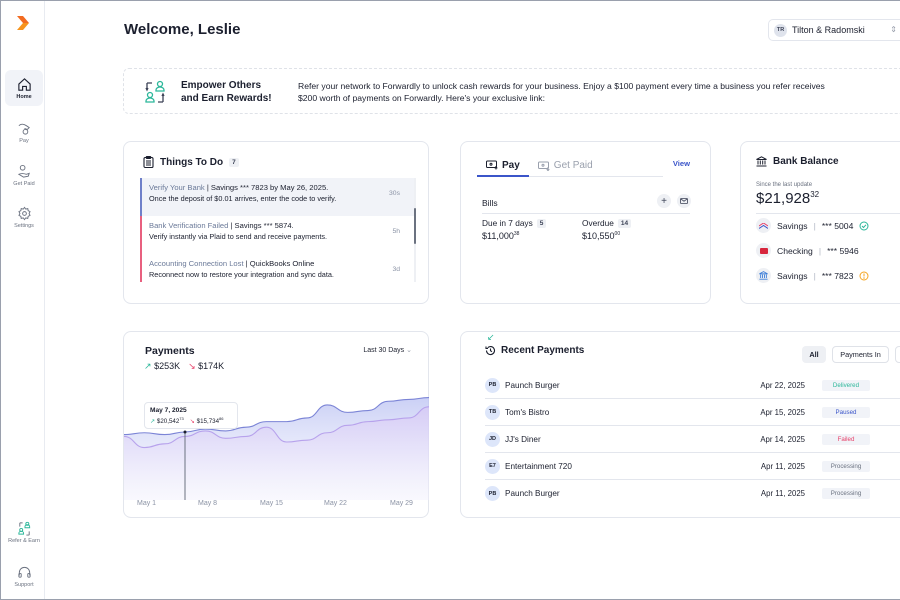 The height and width of the screenshot is (600, 900). I want to click on bank-balance-title: Bank Balance, so click(806, 161).